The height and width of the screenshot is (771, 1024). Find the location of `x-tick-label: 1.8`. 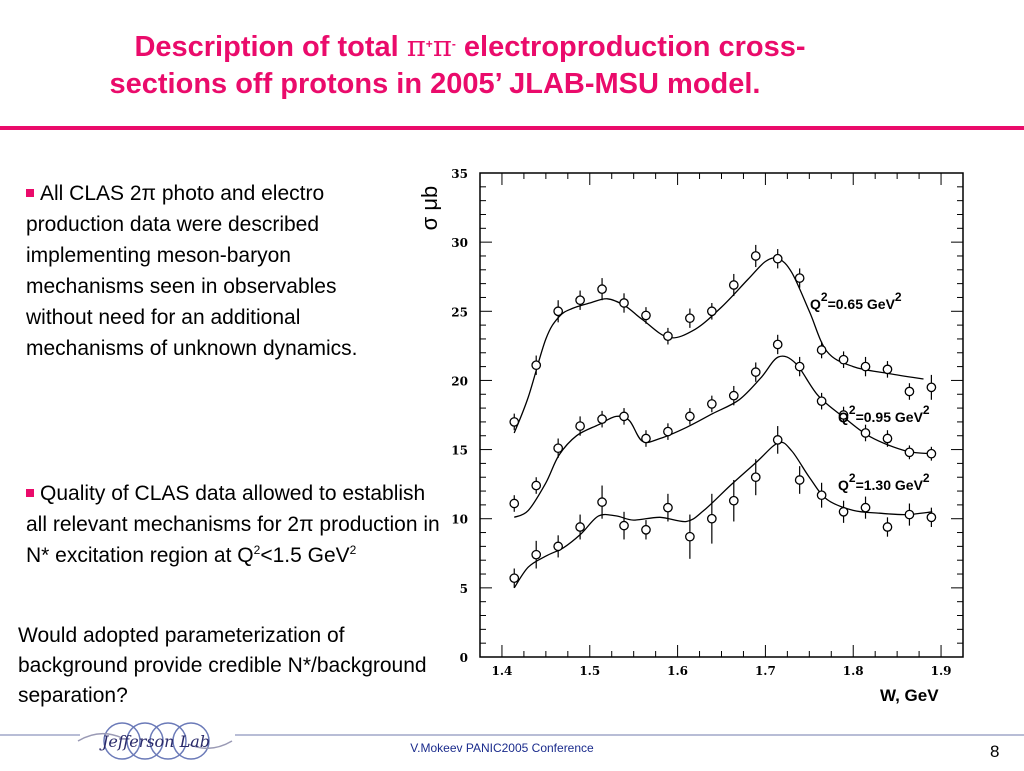

x-tick-label: 1.8 is located at coordinates (853, 671).